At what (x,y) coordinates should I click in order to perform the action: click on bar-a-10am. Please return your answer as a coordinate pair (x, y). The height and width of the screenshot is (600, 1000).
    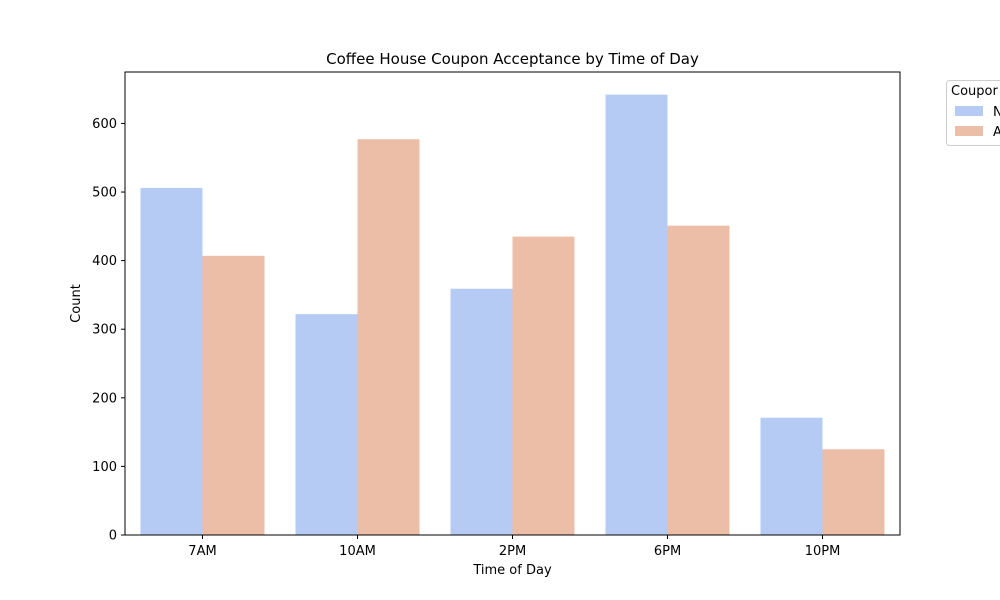
    Looking at the image, I should click on (388, 337).